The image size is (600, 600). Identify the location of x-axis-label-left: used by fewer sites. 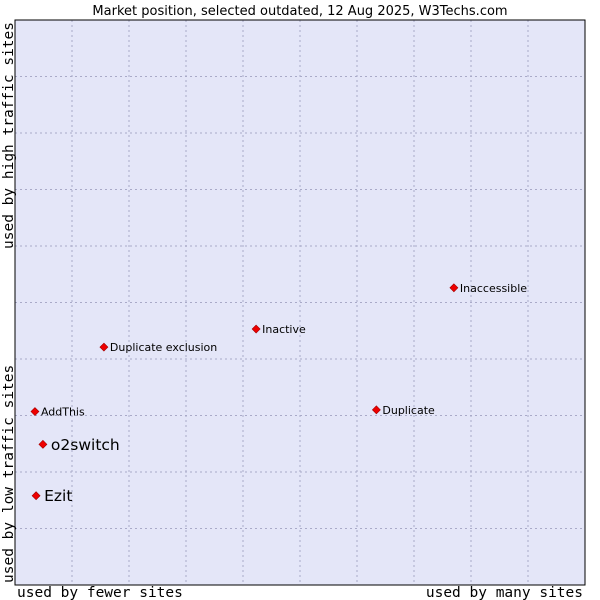
(100, 592).